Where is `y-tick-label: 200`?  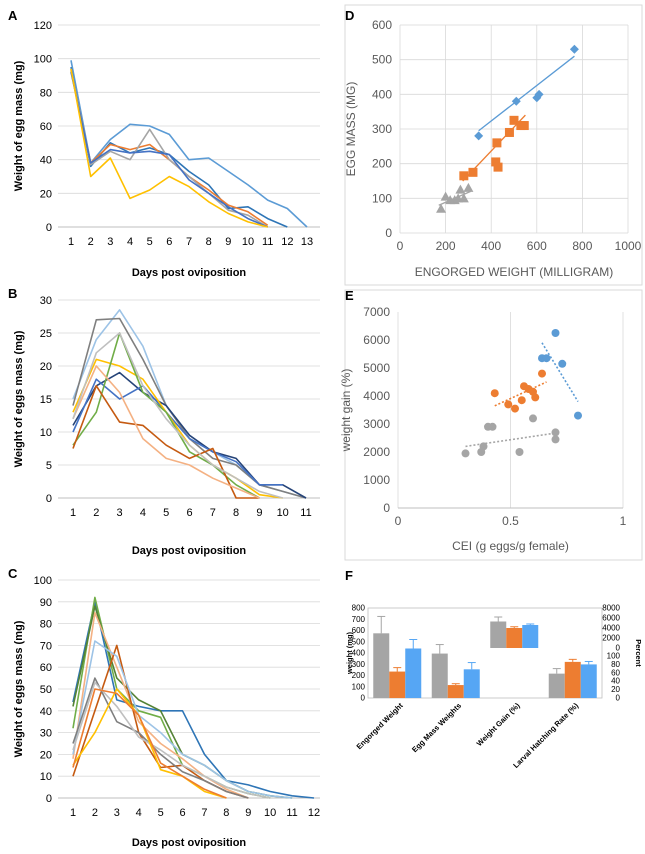
y-tick-label: 200 is located at coordinates (382, 164).